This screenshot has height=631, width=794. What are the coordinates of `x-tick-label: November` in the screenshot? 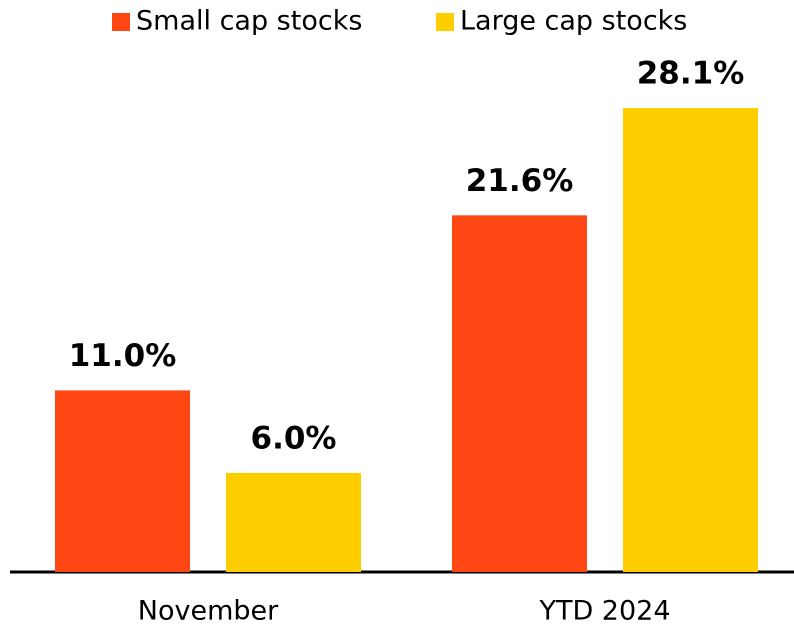 It's located at (208, 611).